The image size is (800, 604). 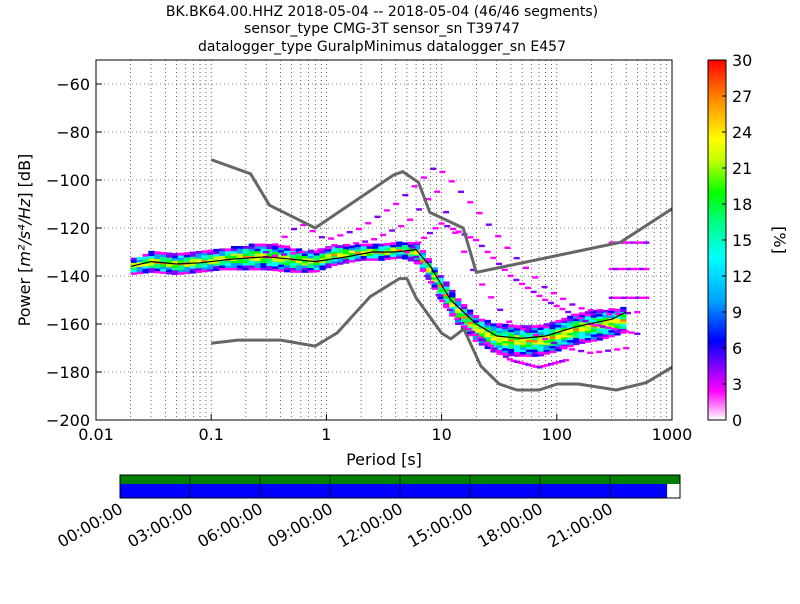 I want to click on coverage-bottom-strip, so click(x=394, y=491).